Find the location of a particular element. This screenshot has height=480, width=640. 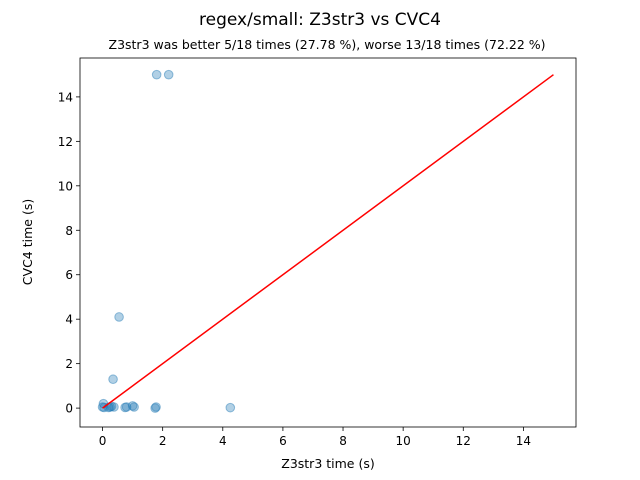

y-tick-label: 4 is located at coordinates (69, 320).